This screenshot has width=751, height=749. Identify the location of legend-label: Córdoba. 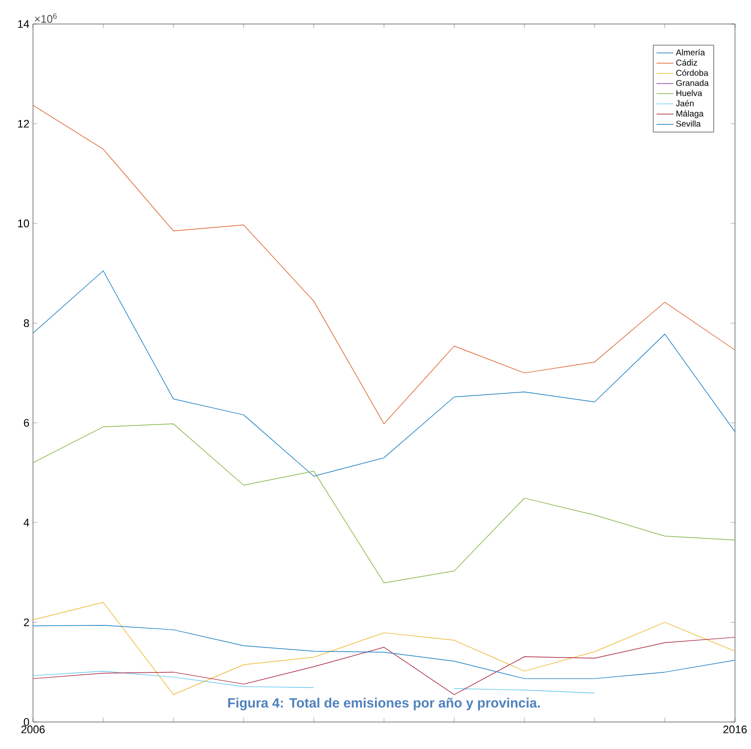
(692, 73).